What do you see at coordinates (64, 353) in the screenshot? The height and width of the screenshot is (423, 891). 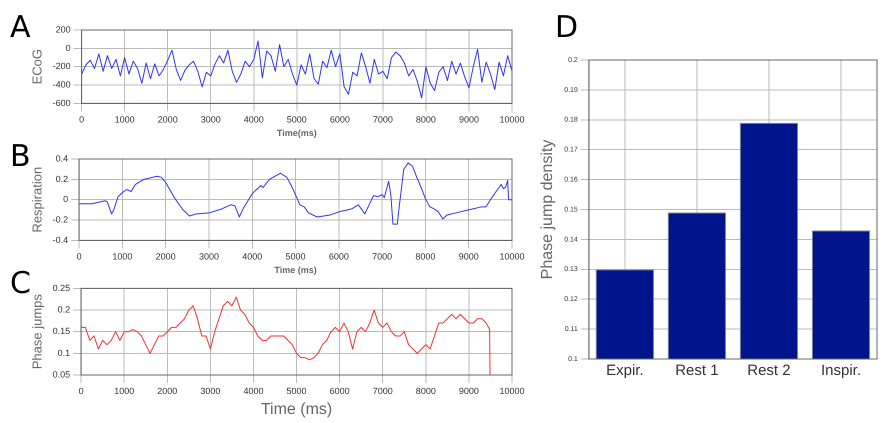 I see `y-tick-label: 0.1` at bounding box center [64, 353].